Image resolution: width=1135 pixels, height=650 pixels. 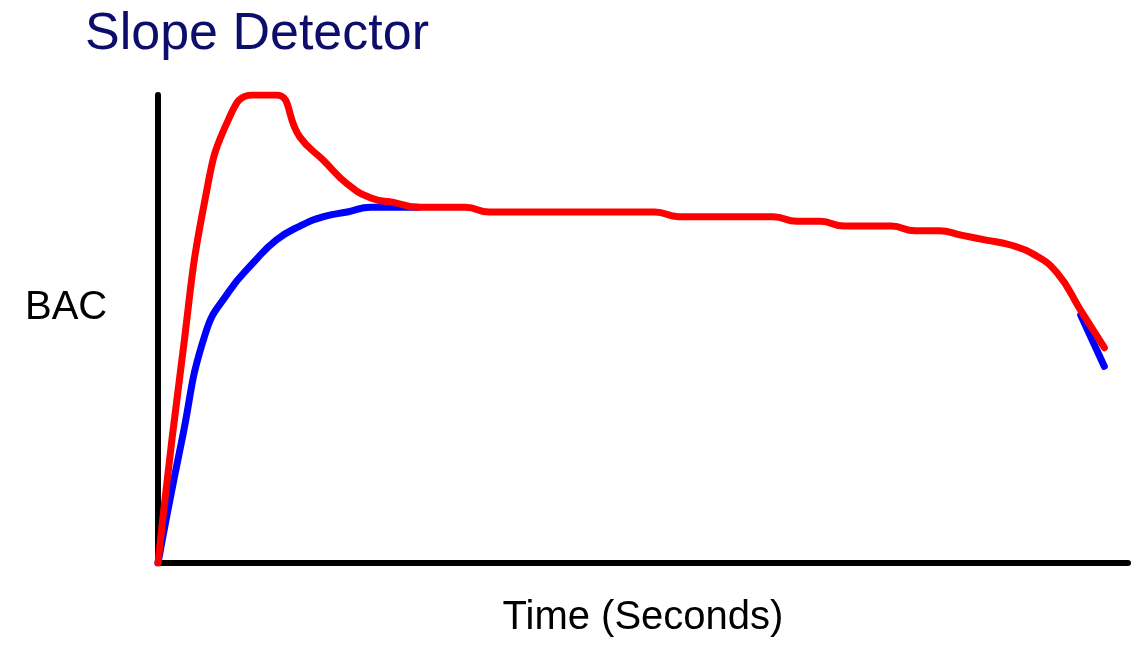 I want to click on y-axis-title: BAC, so click(x=66, y=305).